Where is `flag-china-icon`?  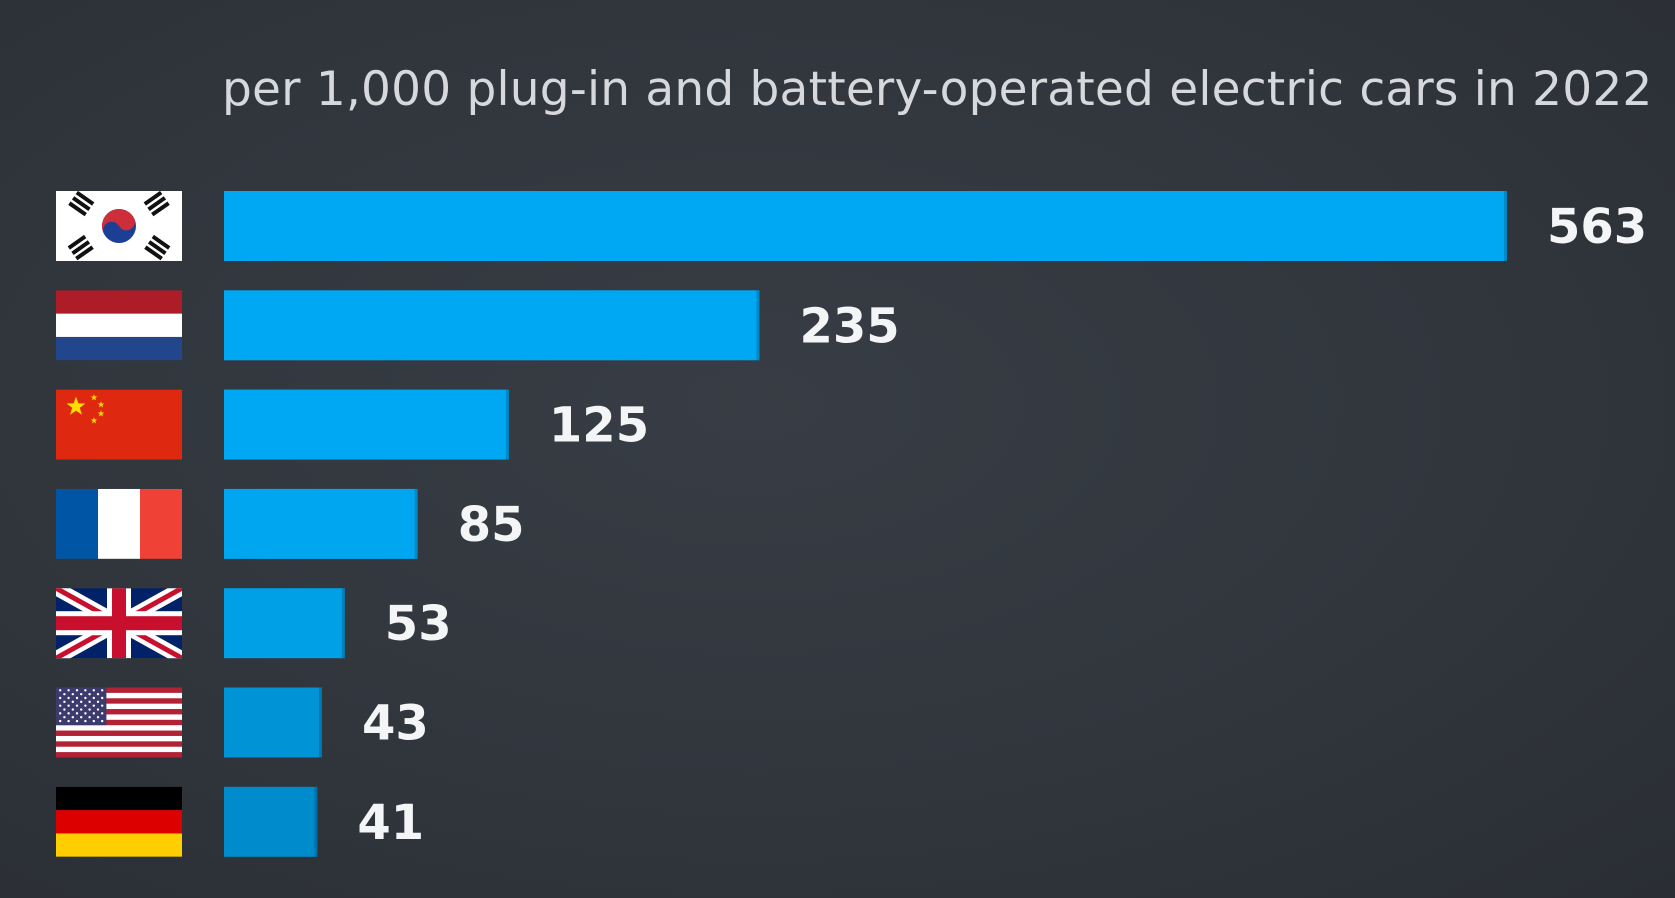
flag-china-icon is located at coordinates (119, 424).